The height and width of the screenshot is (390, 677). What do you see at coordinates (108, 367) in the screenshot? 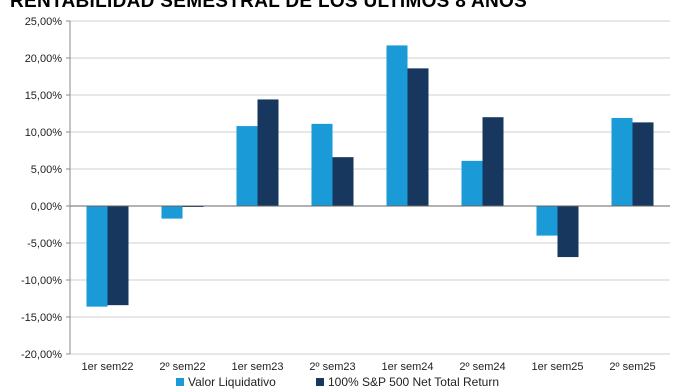
I see `x-category-label: 1er sem22` at bounding box center [108, 367].